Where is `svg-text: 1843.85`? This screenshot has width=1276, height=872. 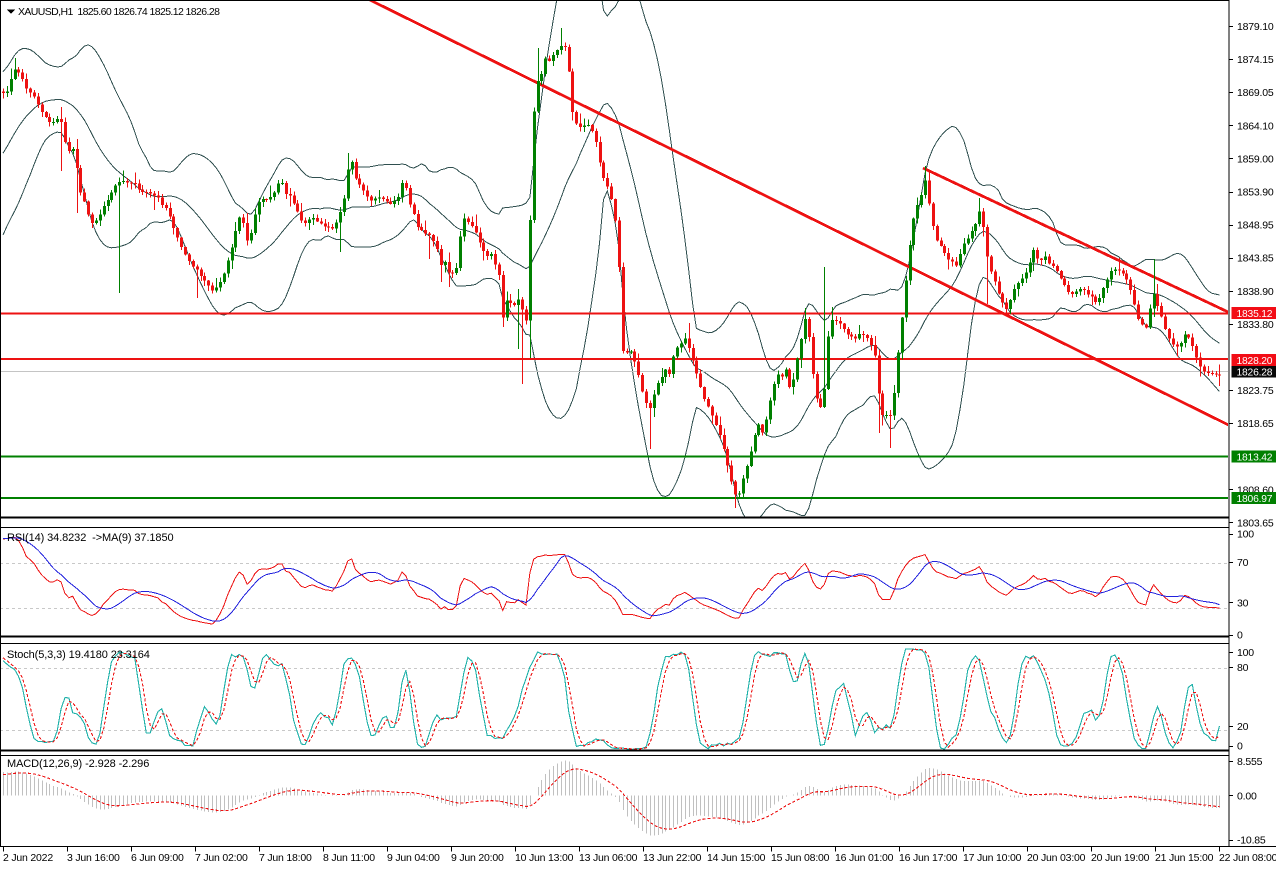 svg-text: 1843.85 is located at coordinates (1255, 259).